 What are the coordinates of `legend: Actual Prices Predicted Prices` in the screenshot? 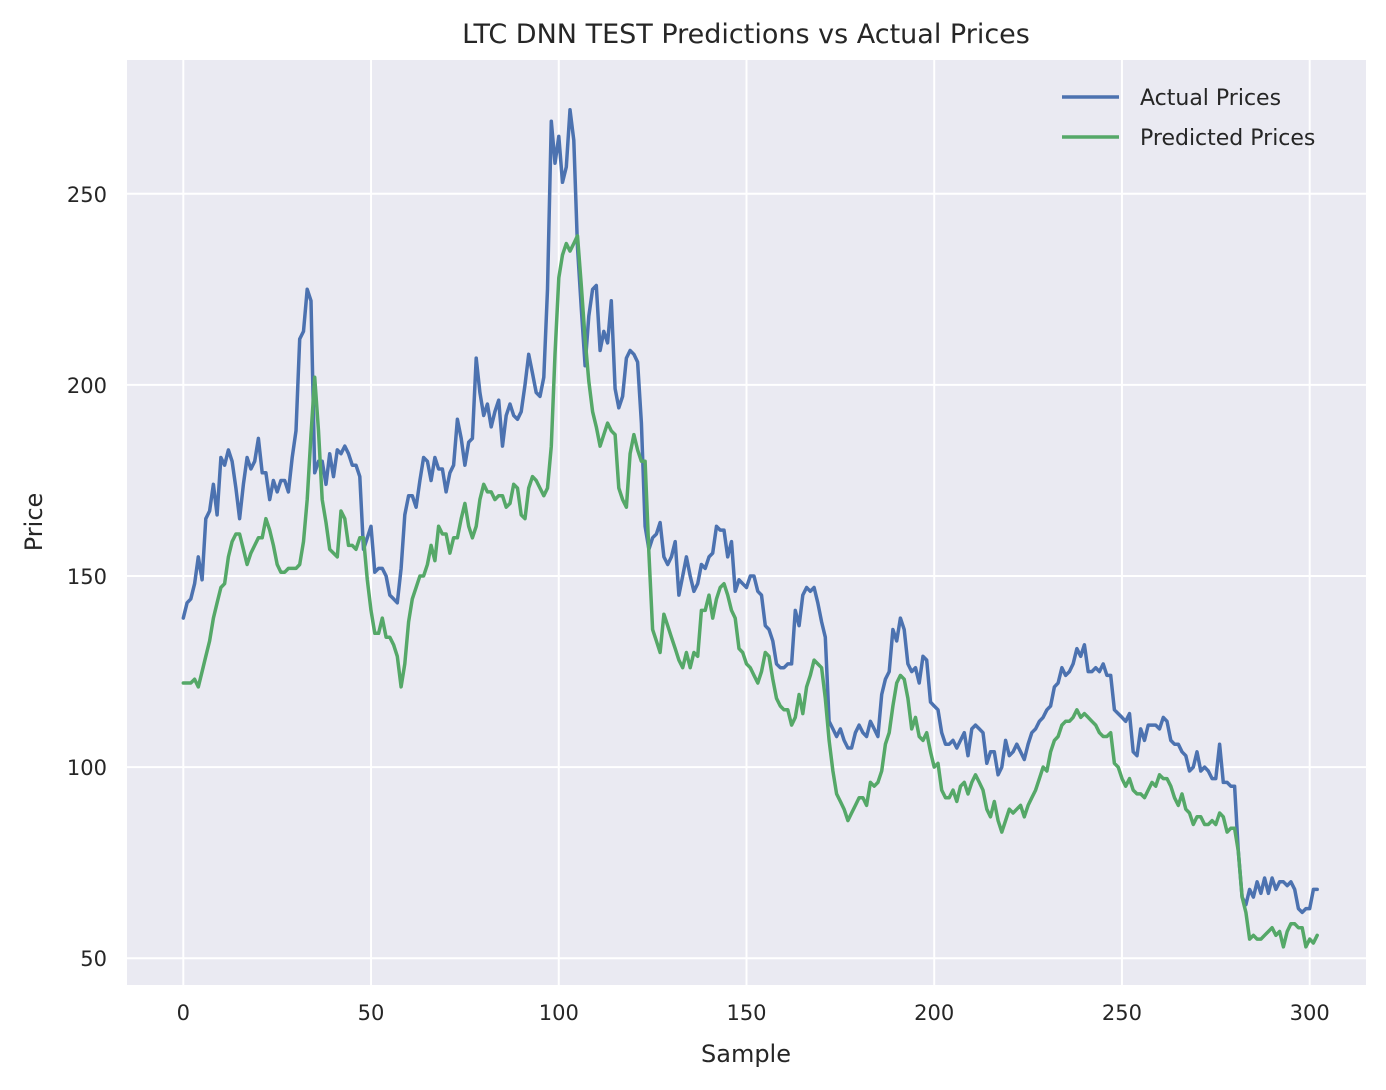 It's located at (1188, 118).